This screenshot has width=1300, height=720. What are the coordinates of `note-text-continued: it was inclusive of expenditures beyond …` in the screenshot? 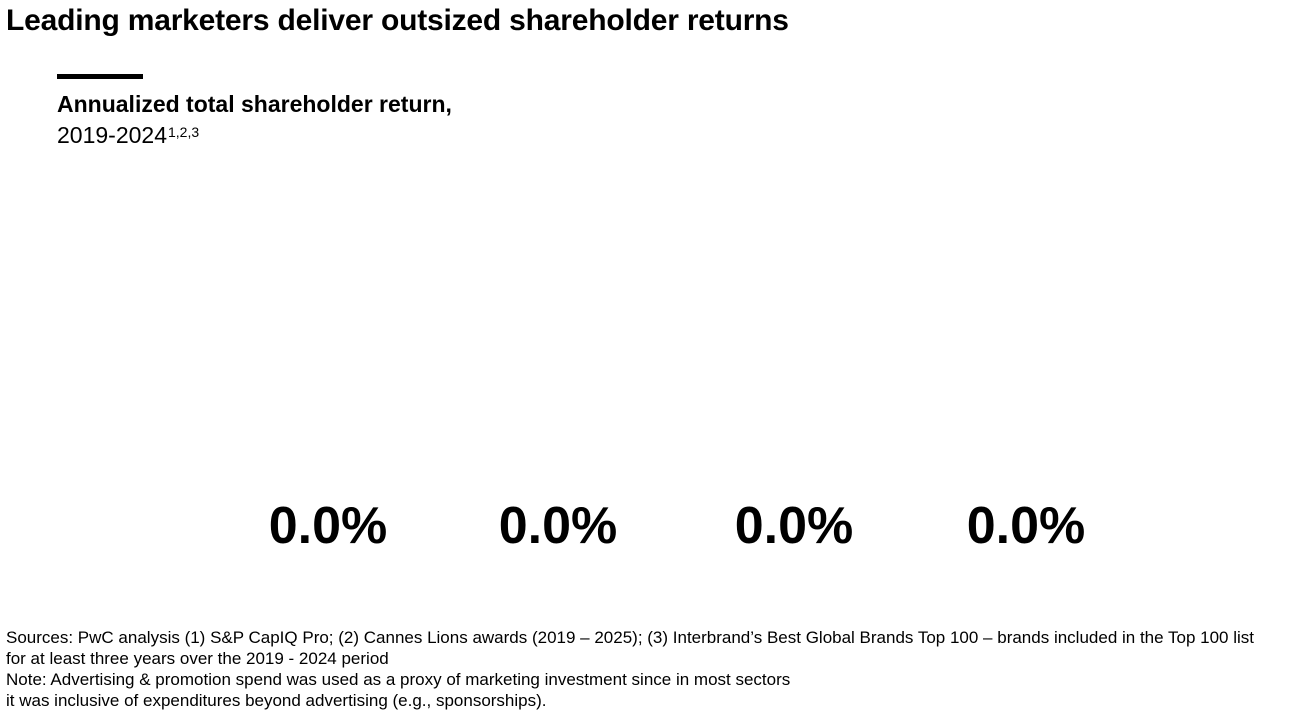 It's located at (276, 700).